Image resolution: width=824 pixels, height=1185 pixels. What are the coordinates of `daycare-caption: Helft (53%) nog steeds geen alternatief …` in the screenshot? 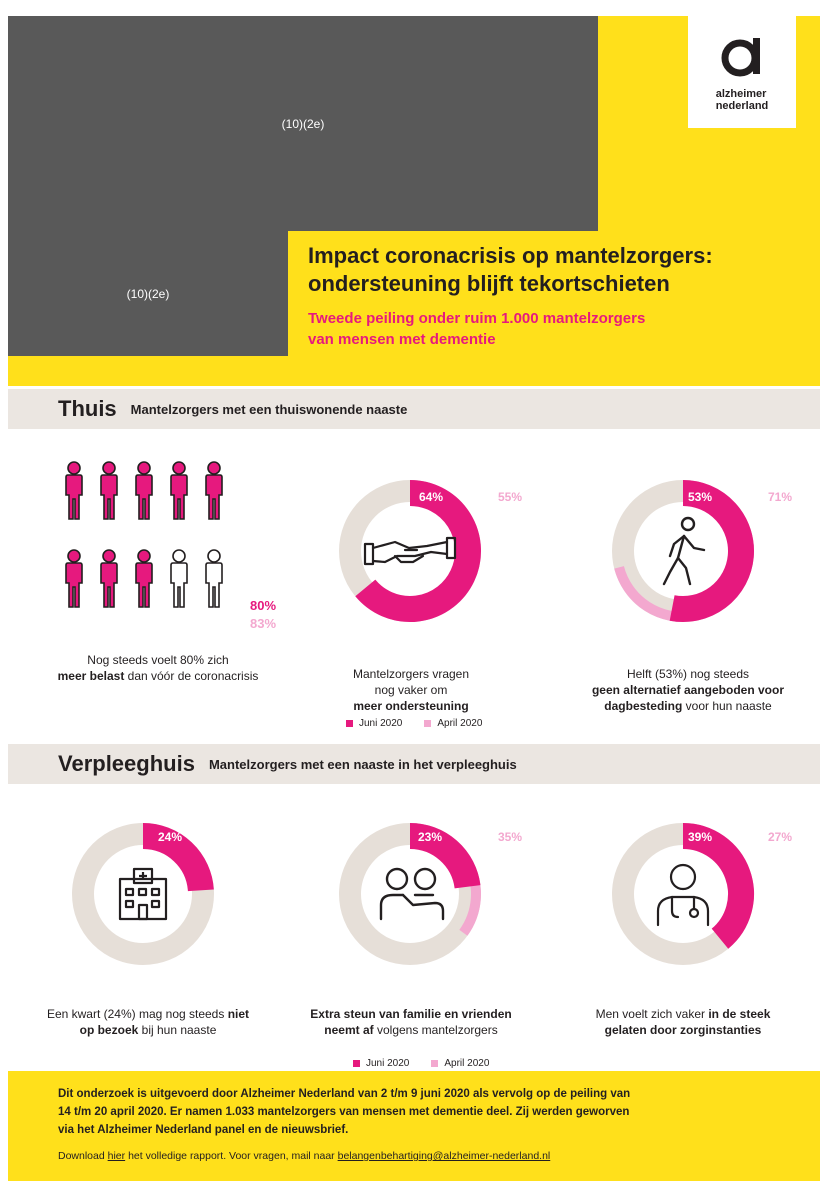 It's located at (688, 690).